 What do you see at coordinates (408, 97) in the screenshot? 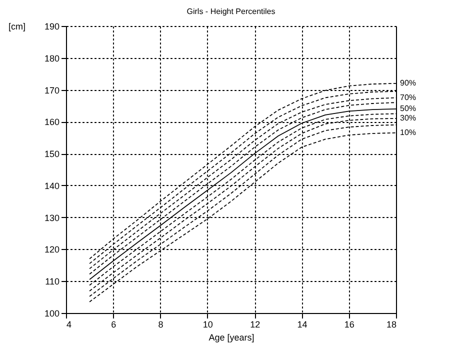
I see `series-label: 70%` at bounding box center [408, 97].